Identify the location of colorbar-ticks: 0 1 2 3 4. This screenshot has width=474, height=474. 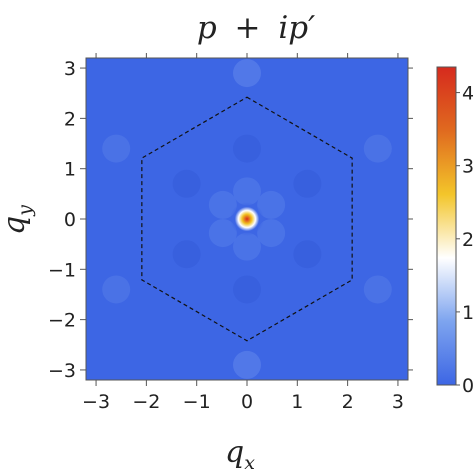
(465, 240).